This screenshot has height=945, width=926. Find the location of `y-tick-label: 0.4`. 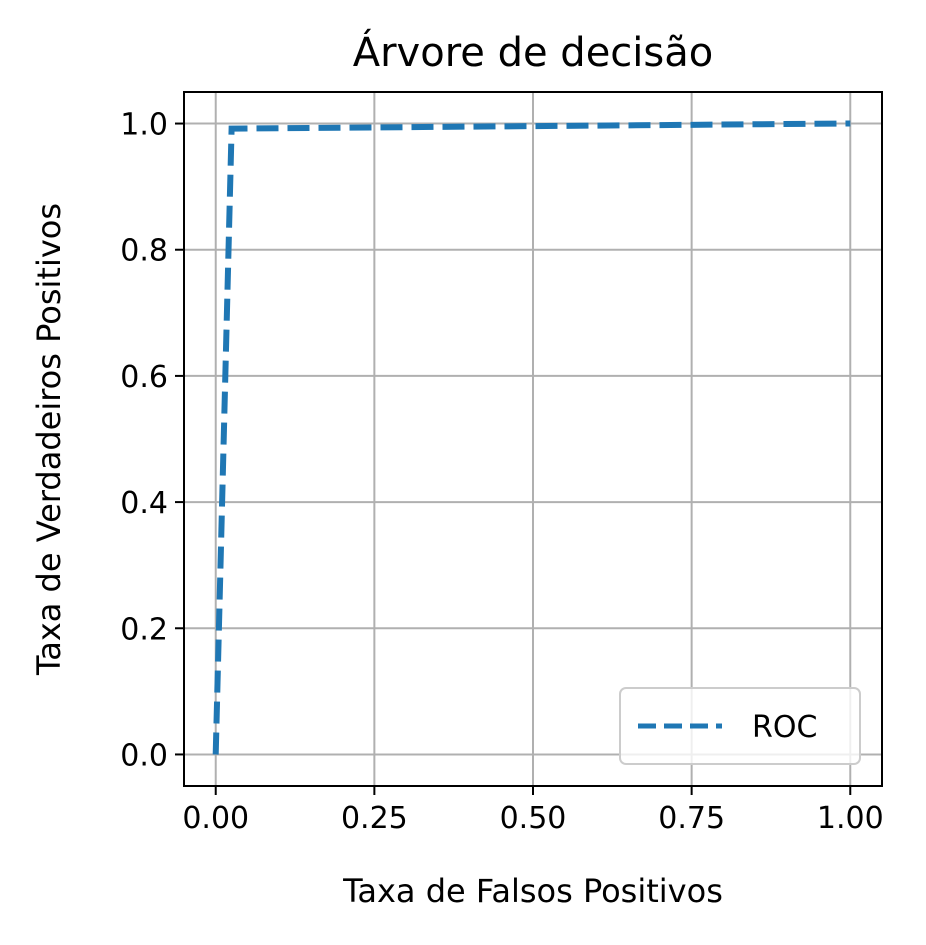

y-tick-label: 0.4 is located at coordinates (144, 503).